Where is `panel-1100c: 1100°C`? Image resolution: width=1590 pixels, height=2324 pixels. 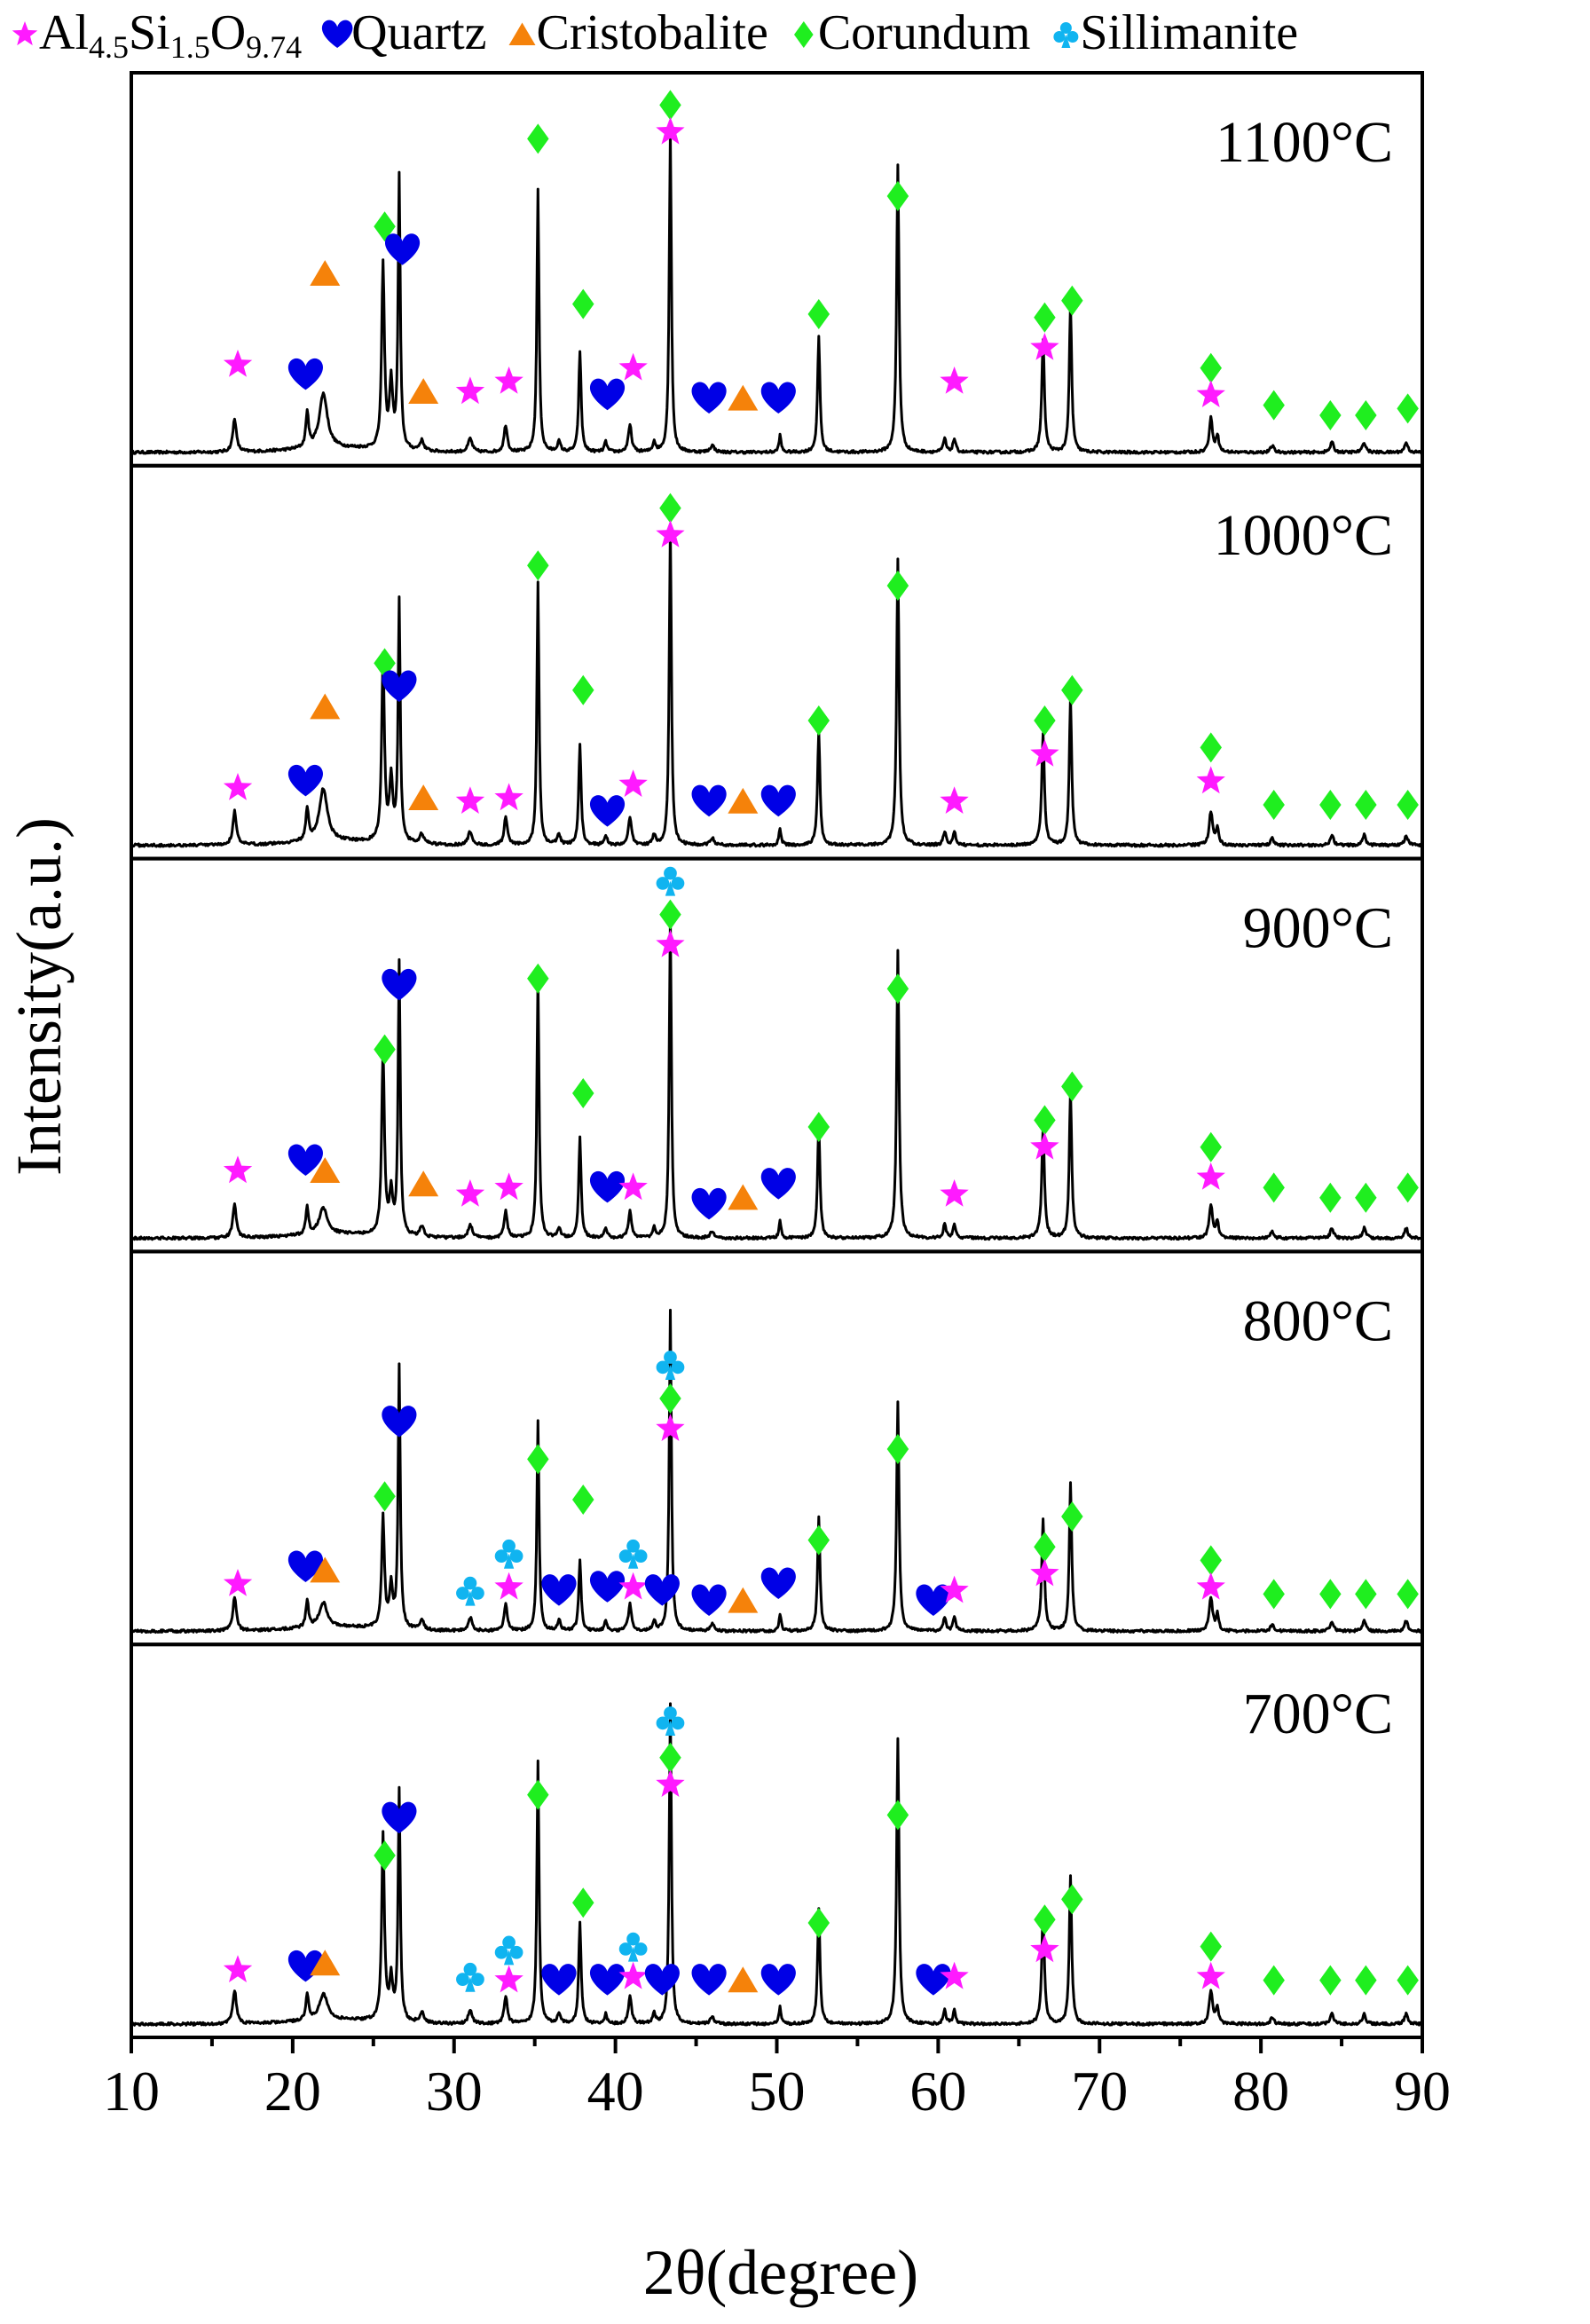 panel-1100c: 1100°C is located at coordinates (777, 269).